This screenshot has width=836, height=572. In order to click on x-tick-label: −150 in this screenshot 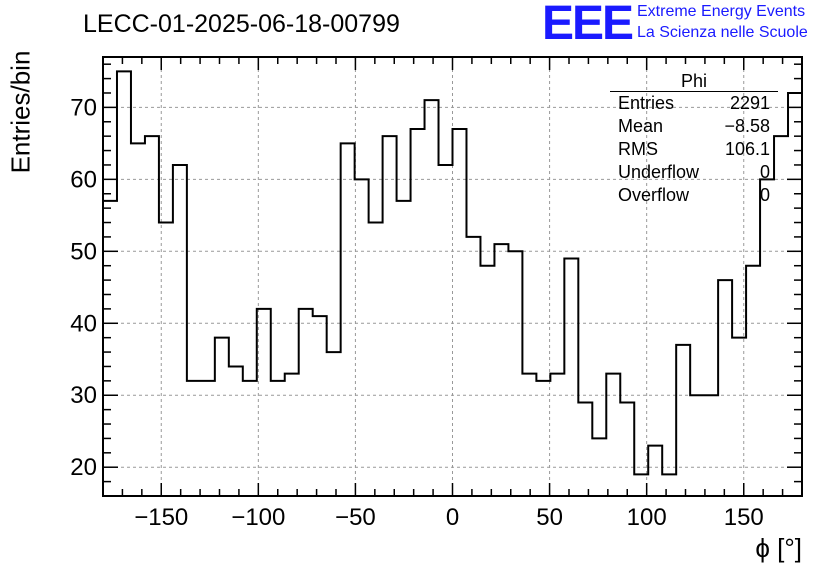, I will do `click(161, 517)`.